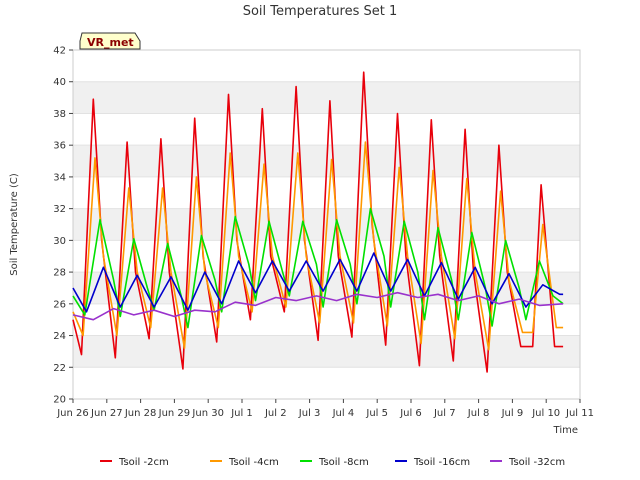  What do you see at coordinates (410, 413) in the screenshot?
I see `x-tick-label: Jul 6` at bounding box center [410, 413].